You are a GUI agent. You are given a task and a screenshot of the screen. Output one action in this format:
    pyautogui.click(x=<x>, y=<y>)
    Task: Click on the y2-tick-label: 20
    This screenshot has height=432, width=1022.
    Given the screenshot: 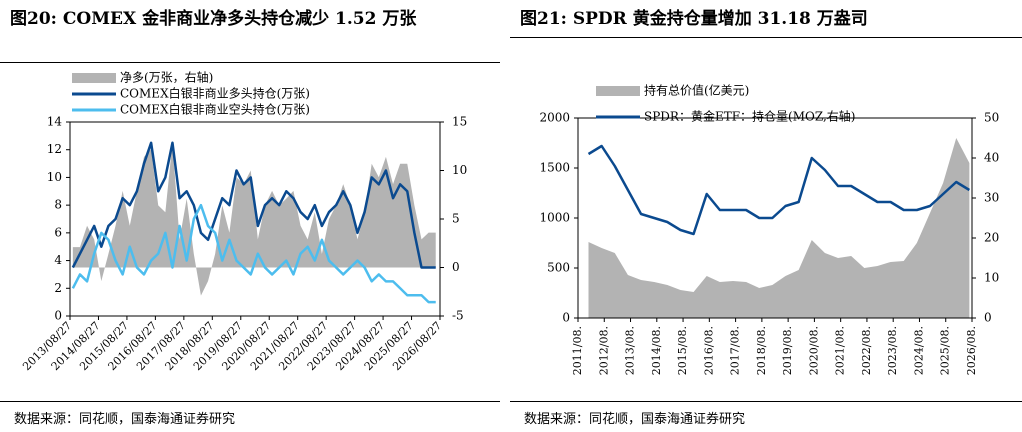 What is the action you would take?
    pyautogui.click(x=991, y=238)
    